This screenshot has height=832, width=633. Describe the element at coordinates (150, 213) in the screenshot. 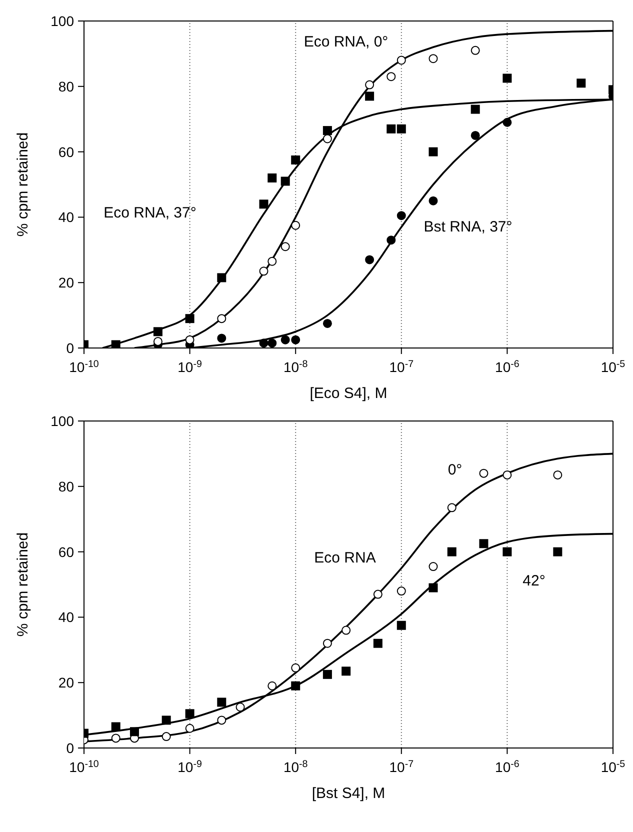

I see `annotation: Eco RNA, 37°` at that location.